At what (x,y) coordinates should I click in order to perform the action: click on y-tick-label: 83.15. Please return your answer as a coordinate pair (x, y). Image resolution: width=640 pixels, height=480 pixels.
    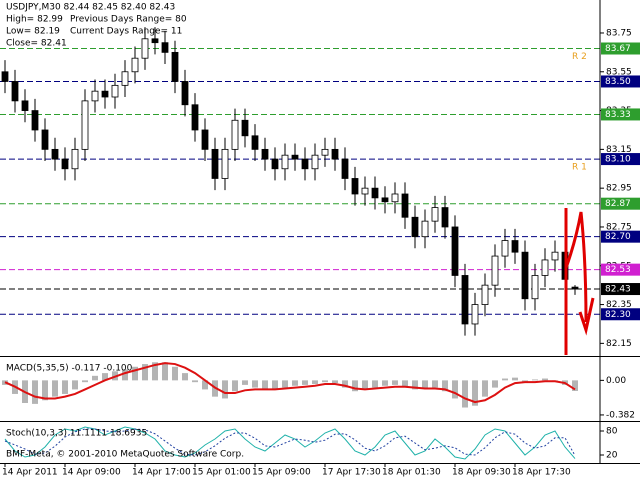
    Looking at the image, I should click on (619, 150).